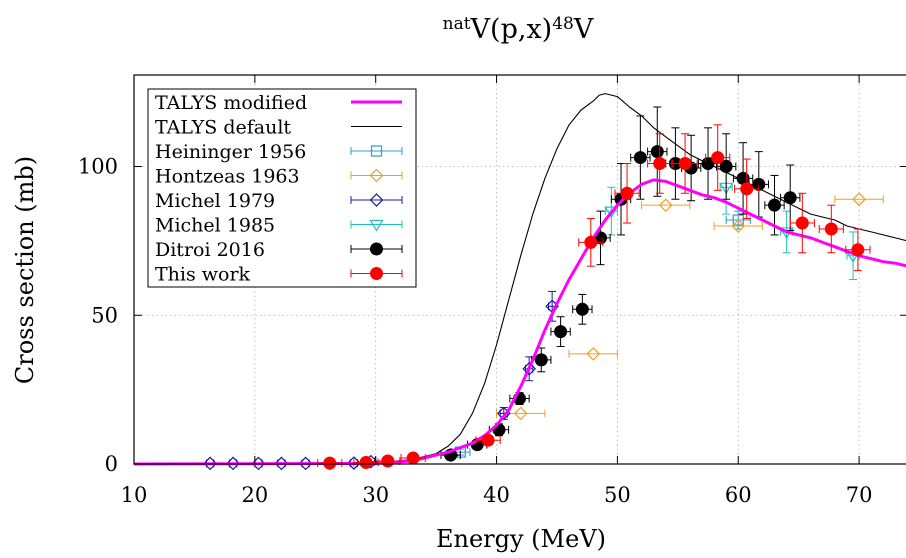 The height and width of the screenshot is (558, 906). Describe the element at coordinates (215, 201) in the screenshot. I see `legend-label: Michel 1979` at that location.